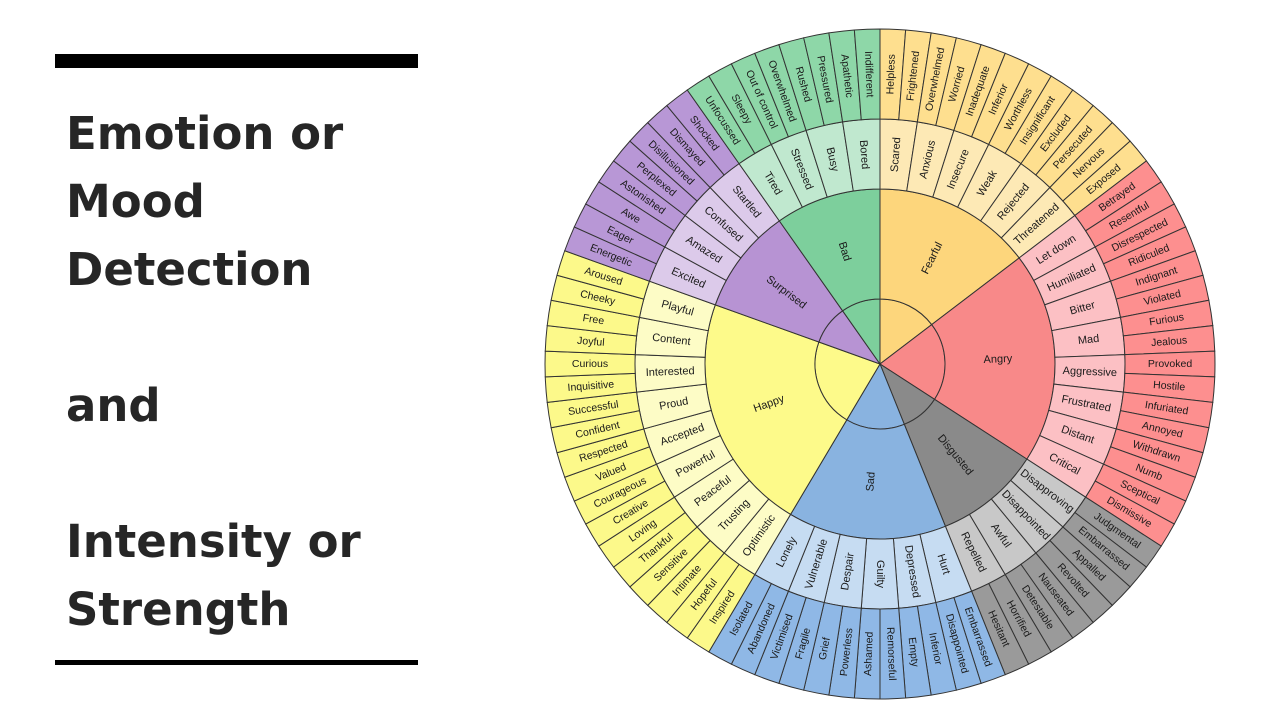 Image resolution: width=1280 pixels, height=720 pixels. I want to click on tertiary-emotion-label: Indifferent, so click(869, 74).